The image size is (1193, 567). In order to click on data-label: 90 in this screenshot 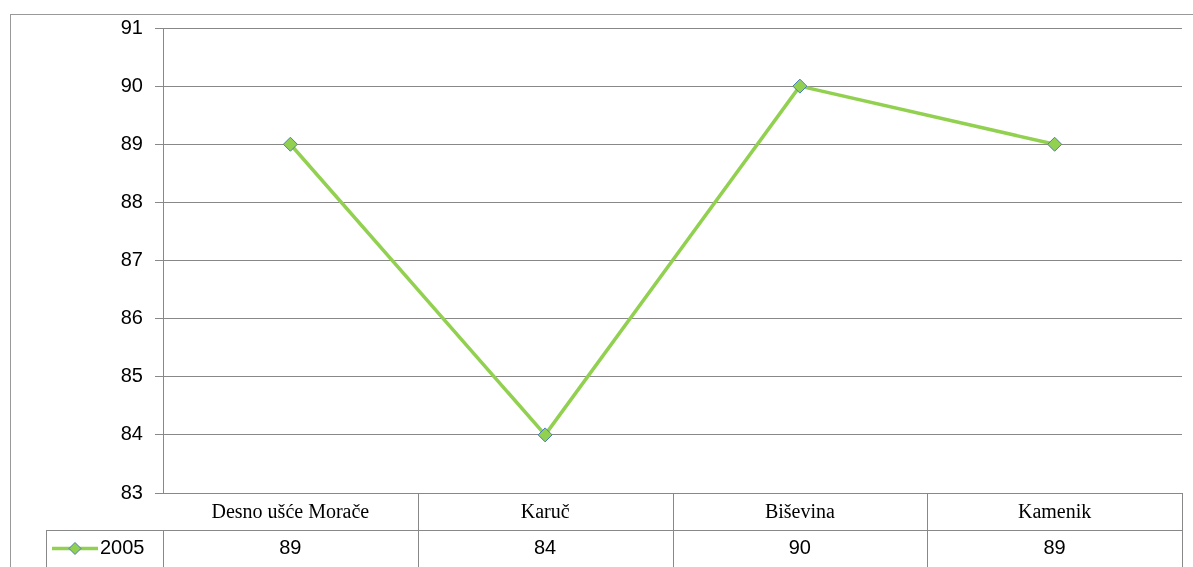, I will do `click(799, 547)`.